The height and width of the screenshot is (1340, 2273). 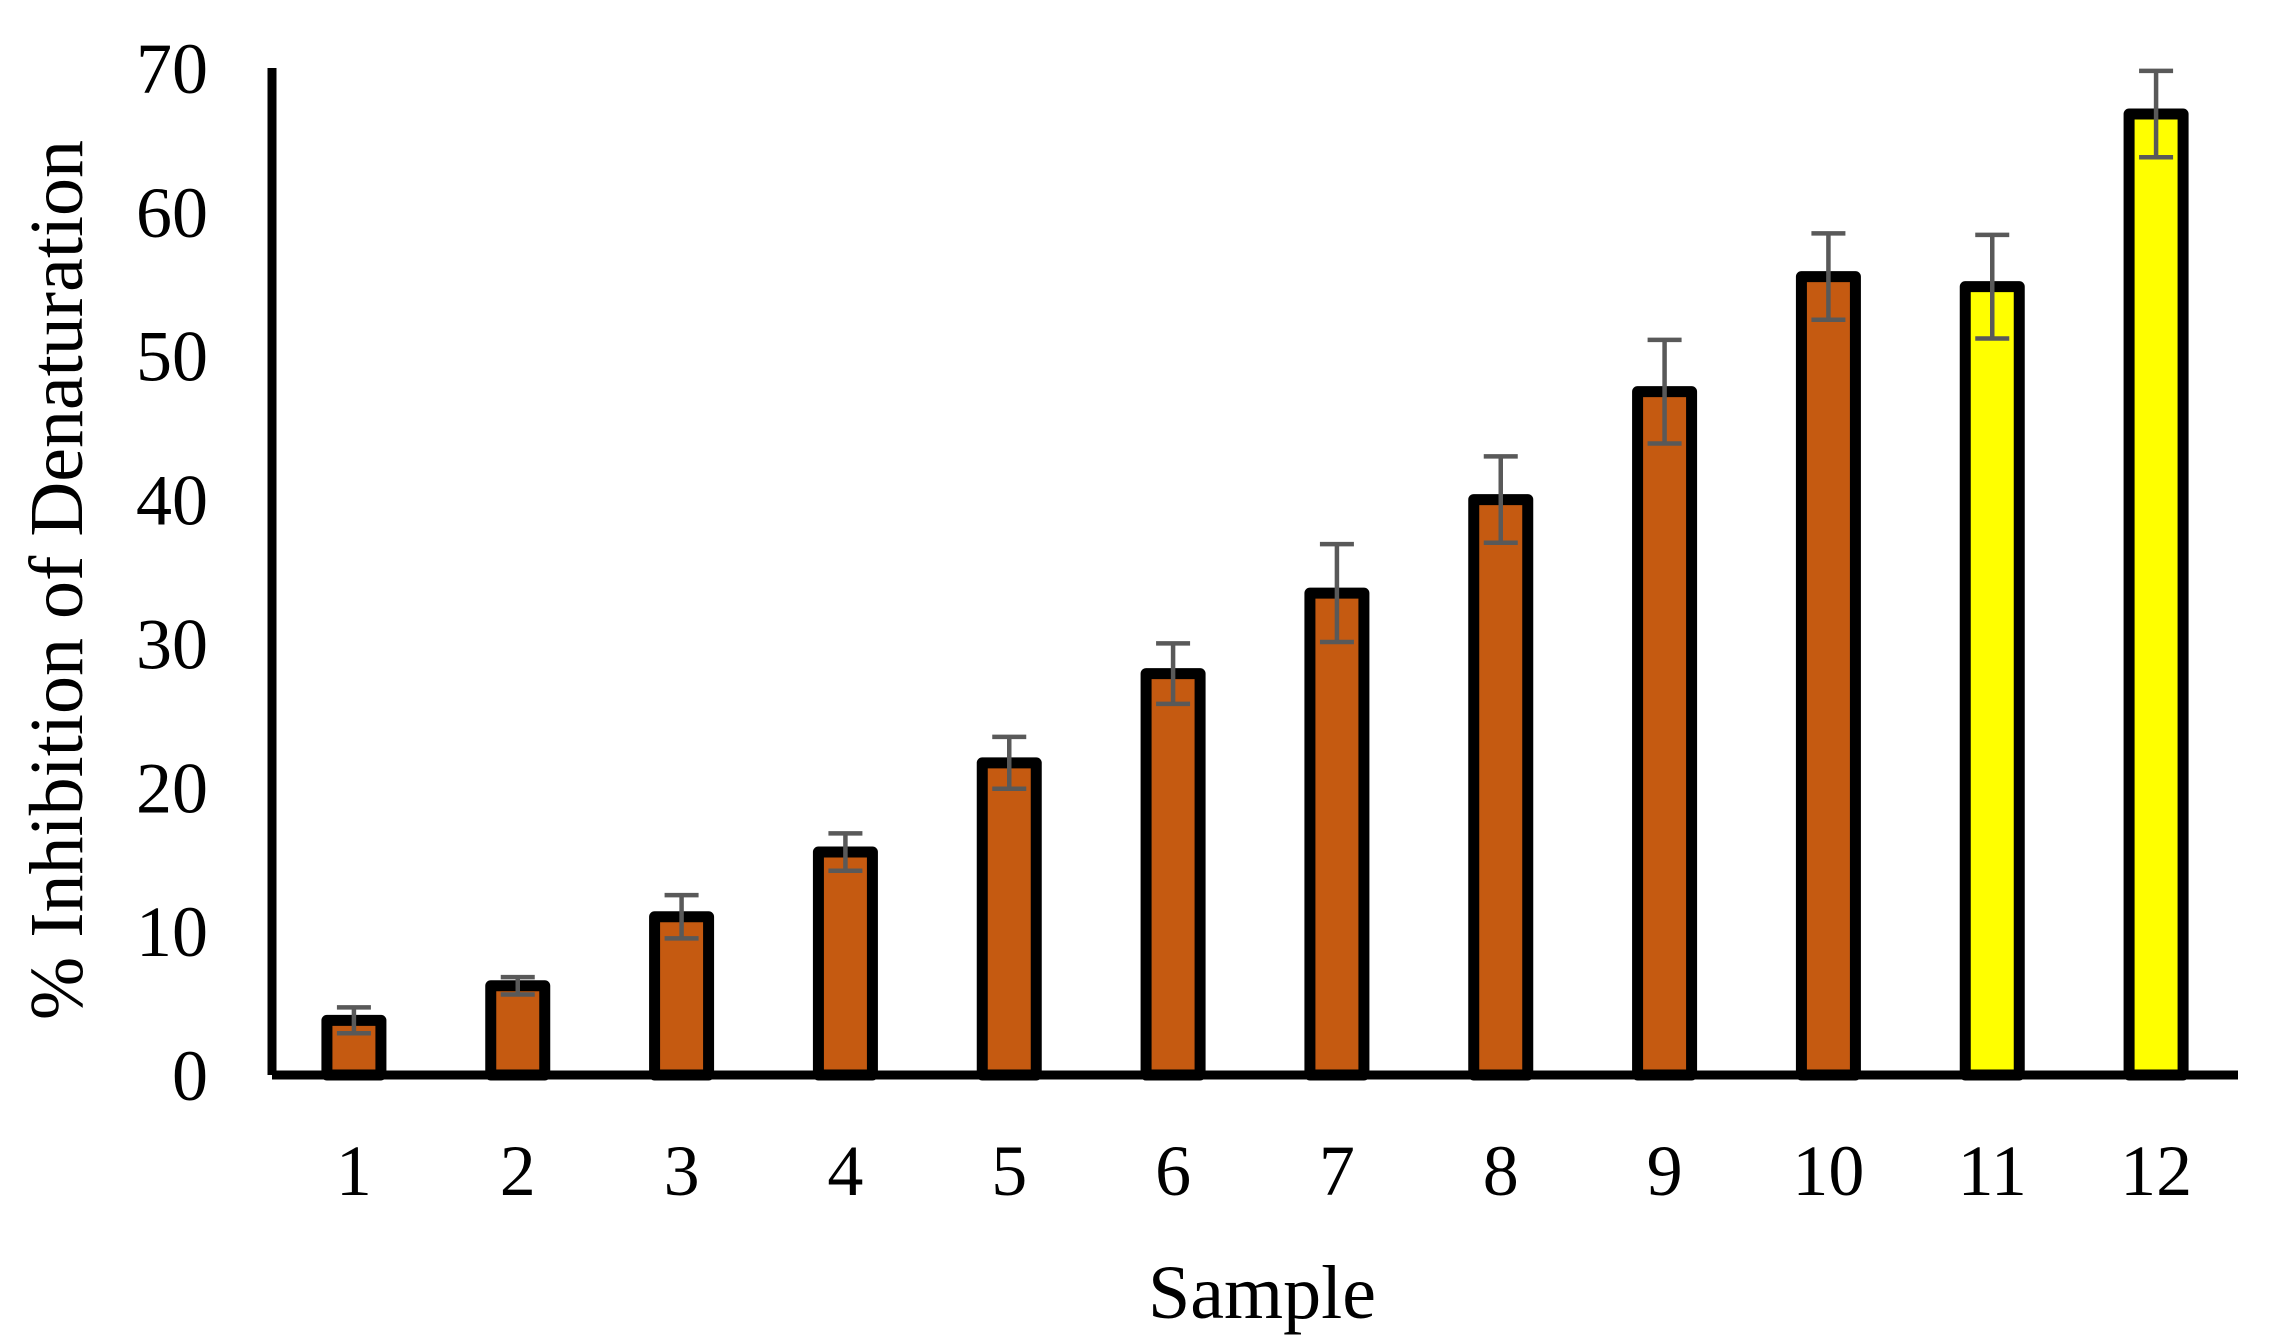 I want to click on x-tick-label-12: 12, so click(x=2156, y=1171).